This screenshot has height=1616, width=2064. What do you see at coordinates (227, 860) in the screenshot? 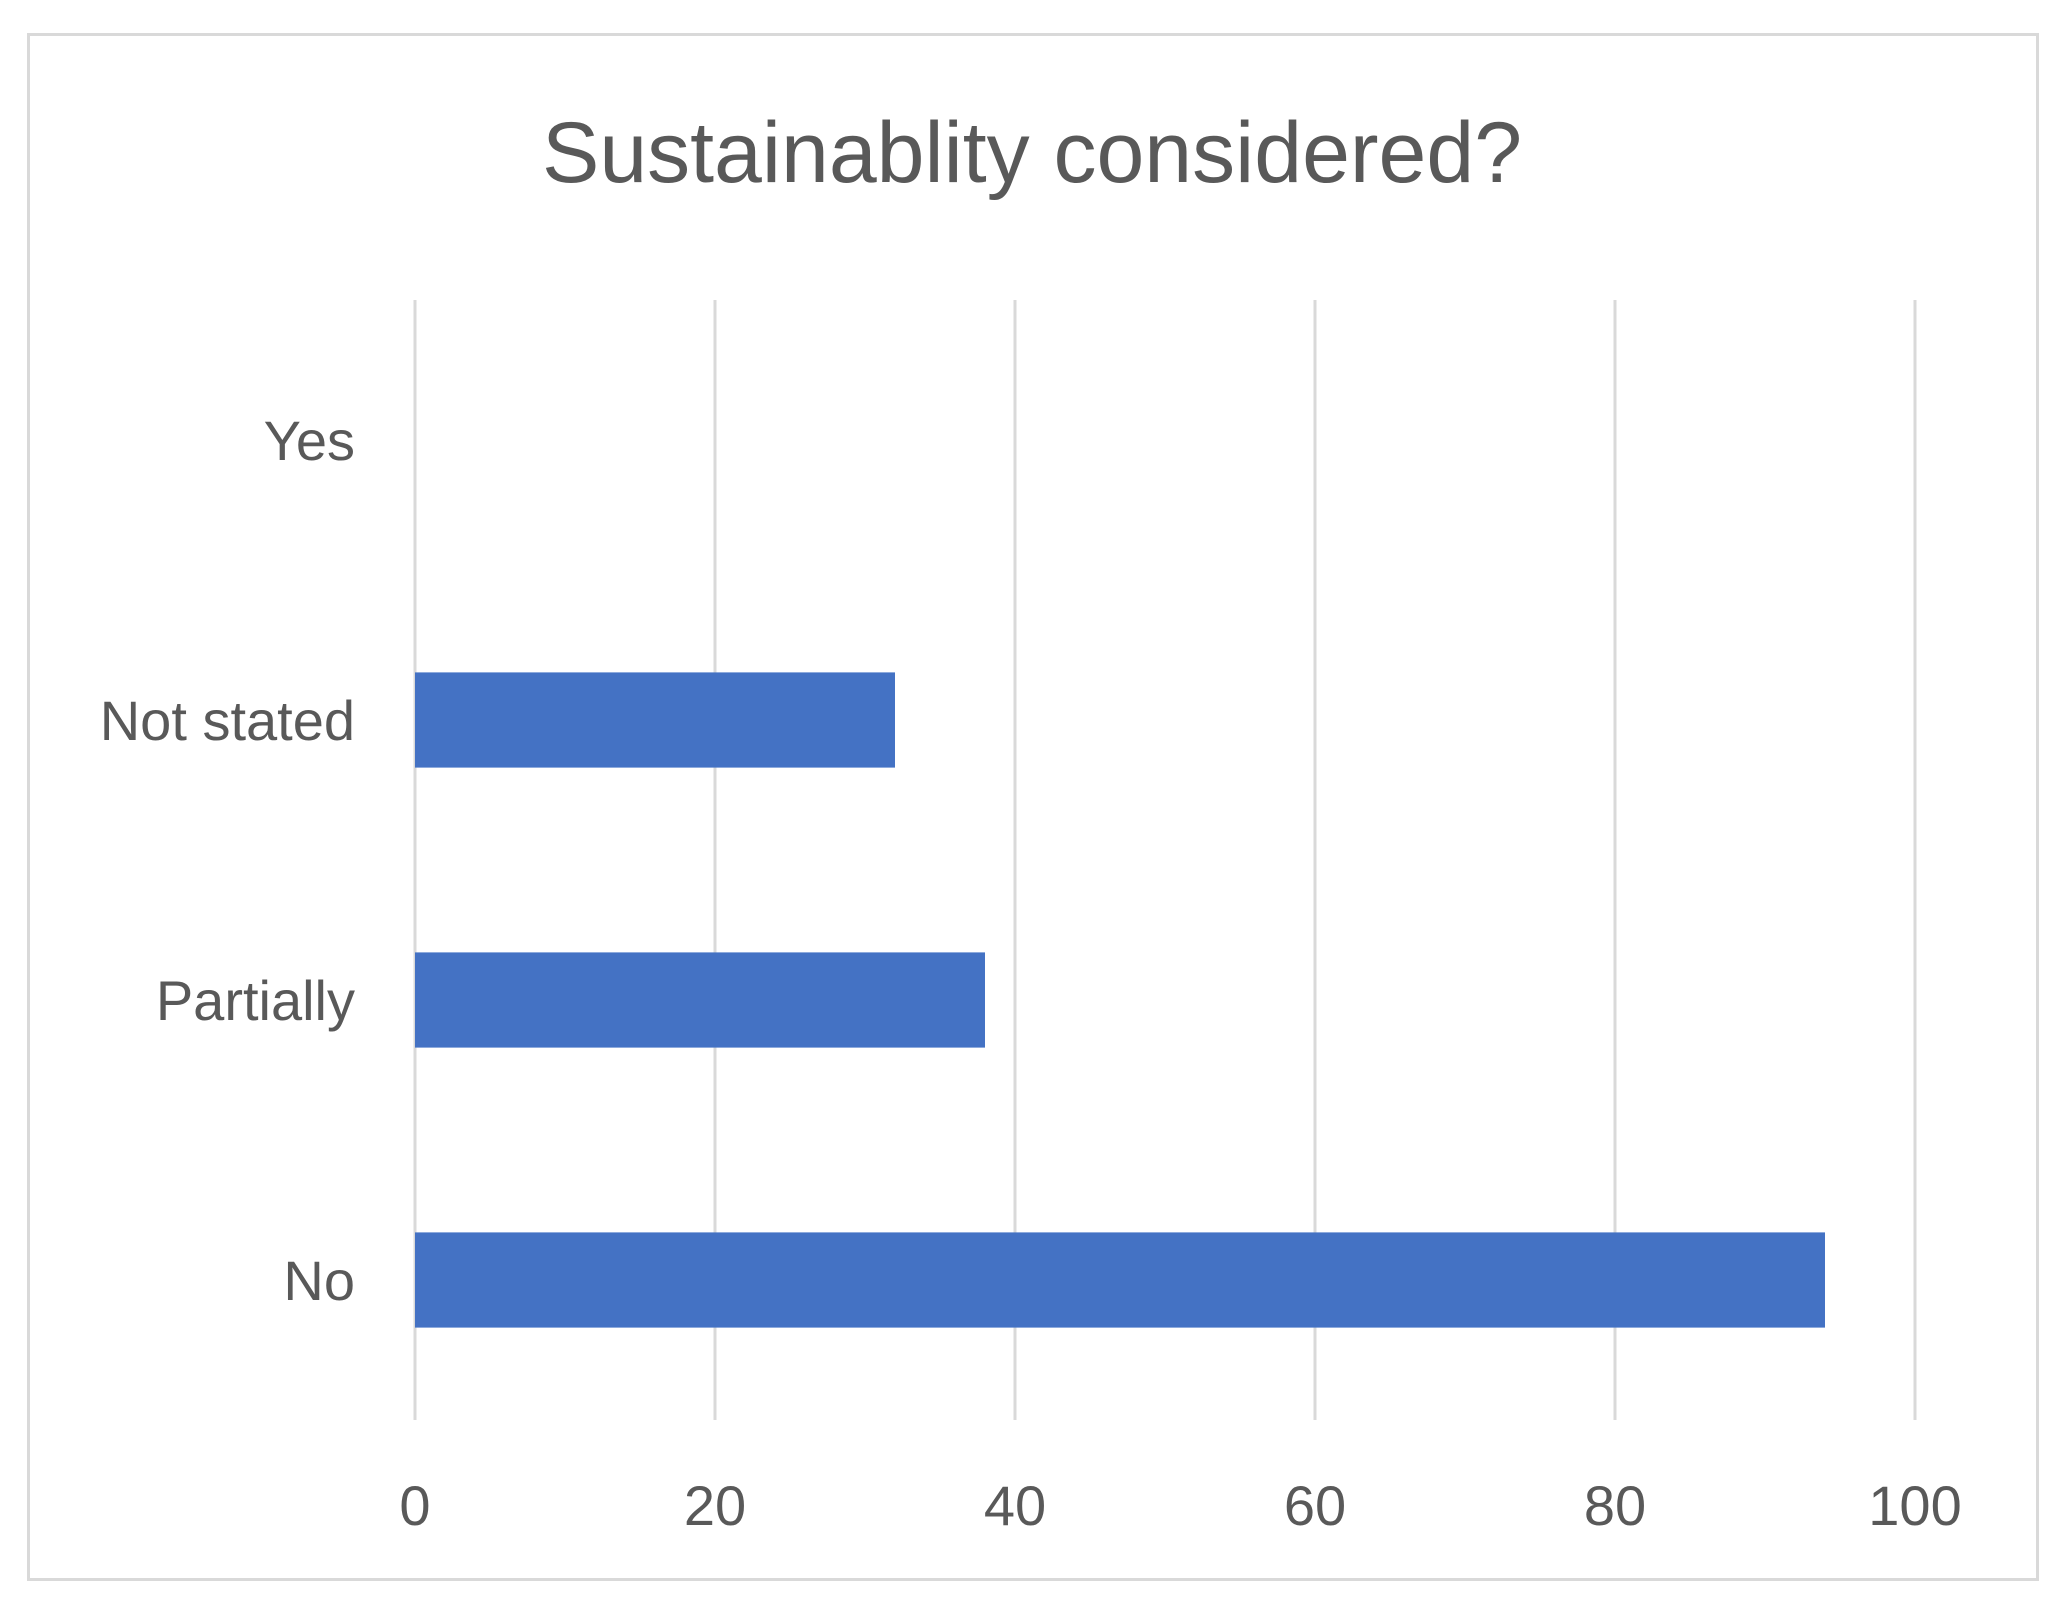
I see `category-labels: Yes Not stated Partially No` at bounding box center [227, 860].